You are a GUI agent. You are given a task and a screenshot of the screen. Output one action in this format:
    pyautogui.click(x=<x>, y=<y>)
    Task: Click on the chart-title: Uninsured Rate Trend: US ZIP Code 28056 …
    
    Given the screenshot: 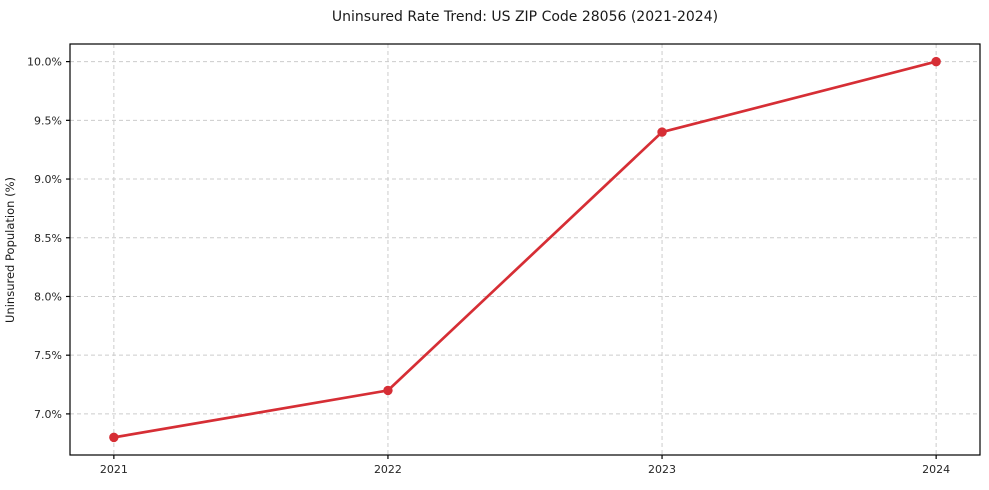 What is the action you would take?
    pyautogui.click(x=525, y=17)
    